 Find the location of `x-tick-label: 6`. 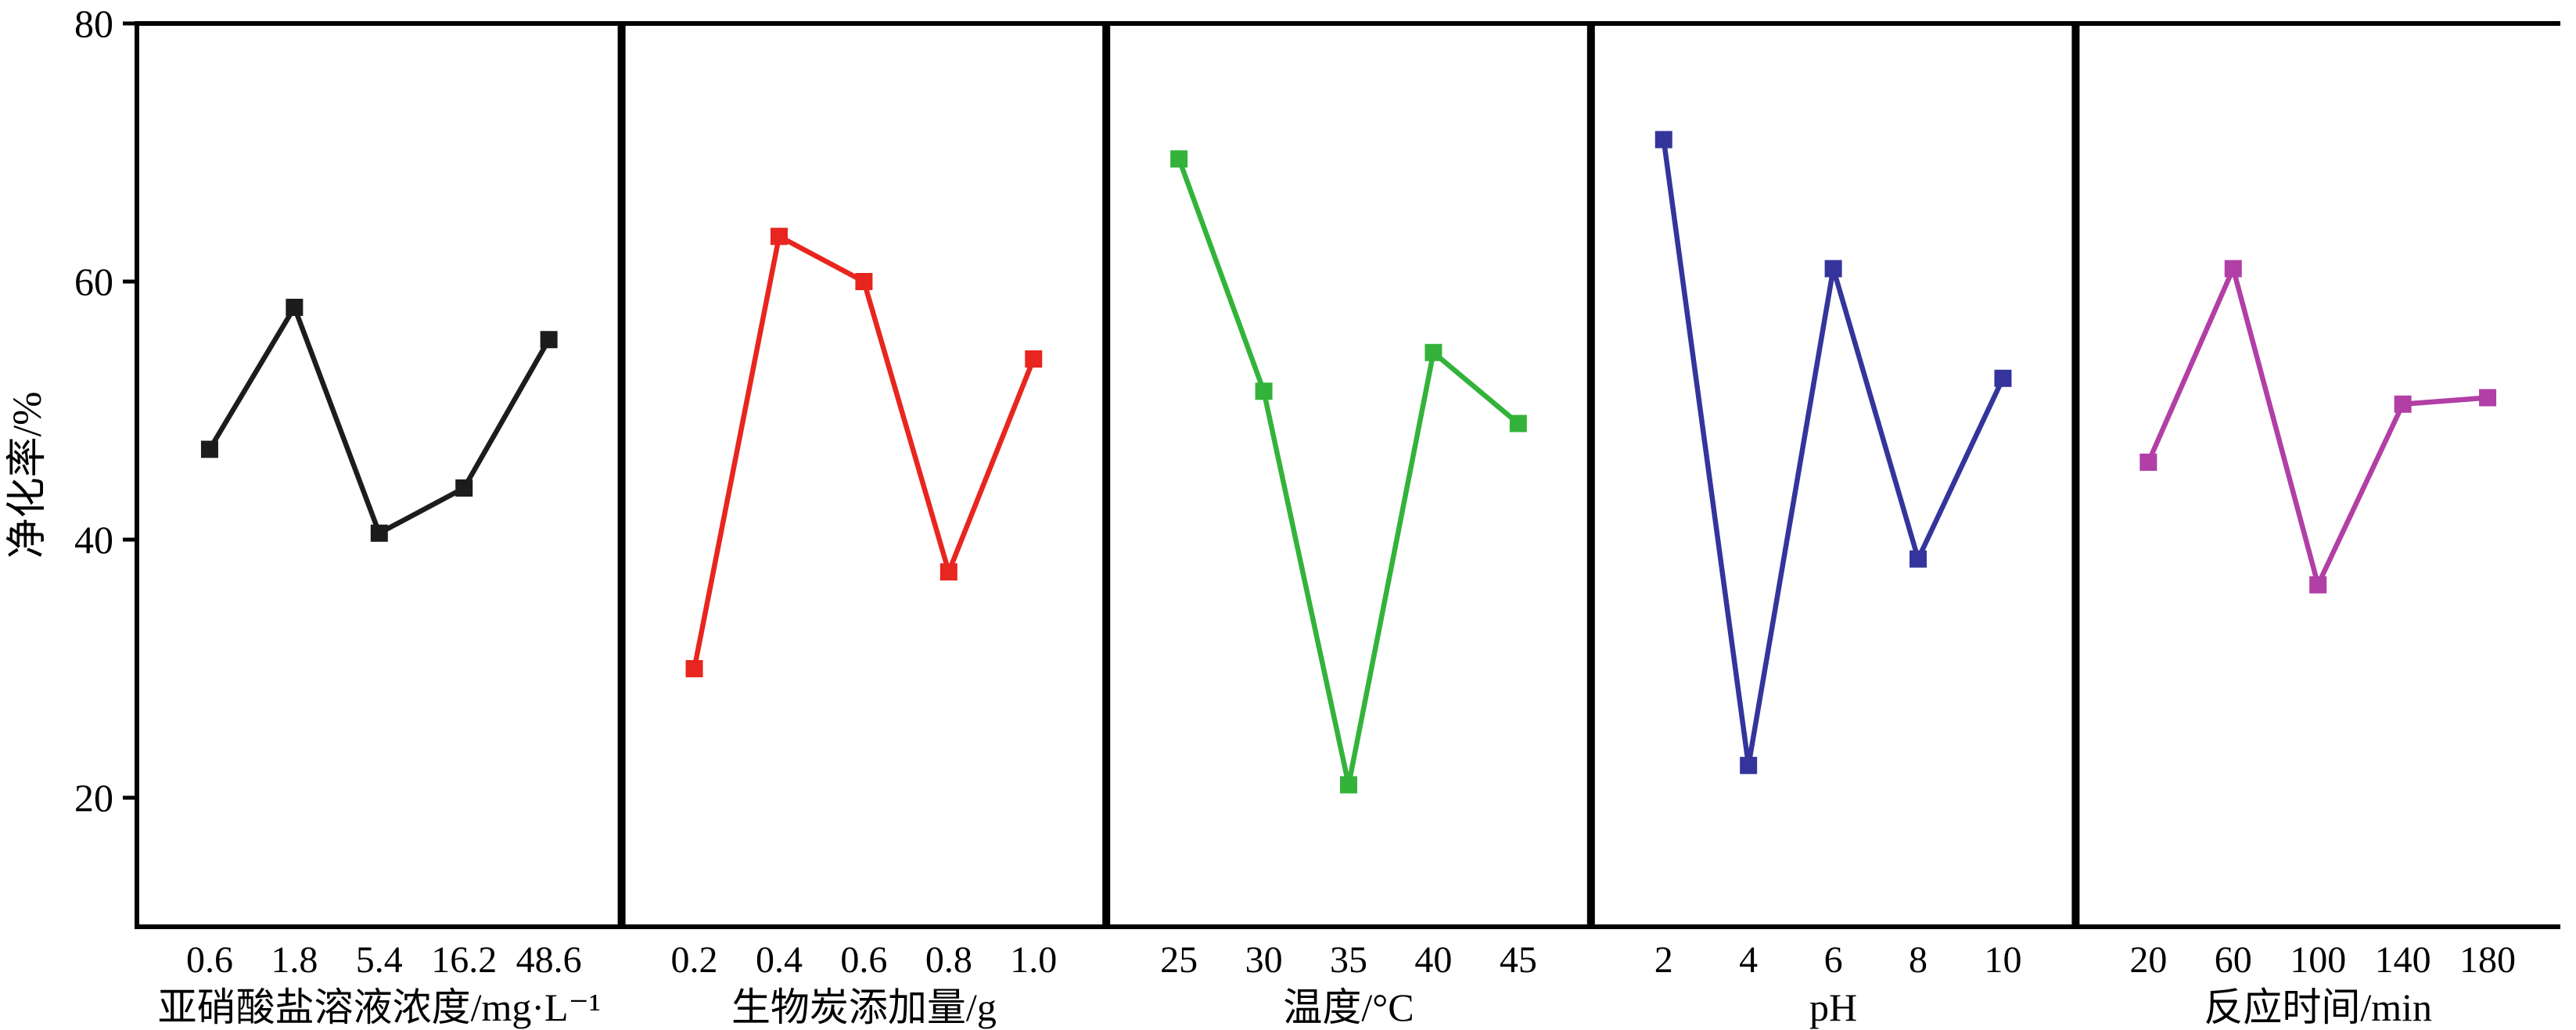

x-tick-label: 6 is located at coordinates (1834, 960).